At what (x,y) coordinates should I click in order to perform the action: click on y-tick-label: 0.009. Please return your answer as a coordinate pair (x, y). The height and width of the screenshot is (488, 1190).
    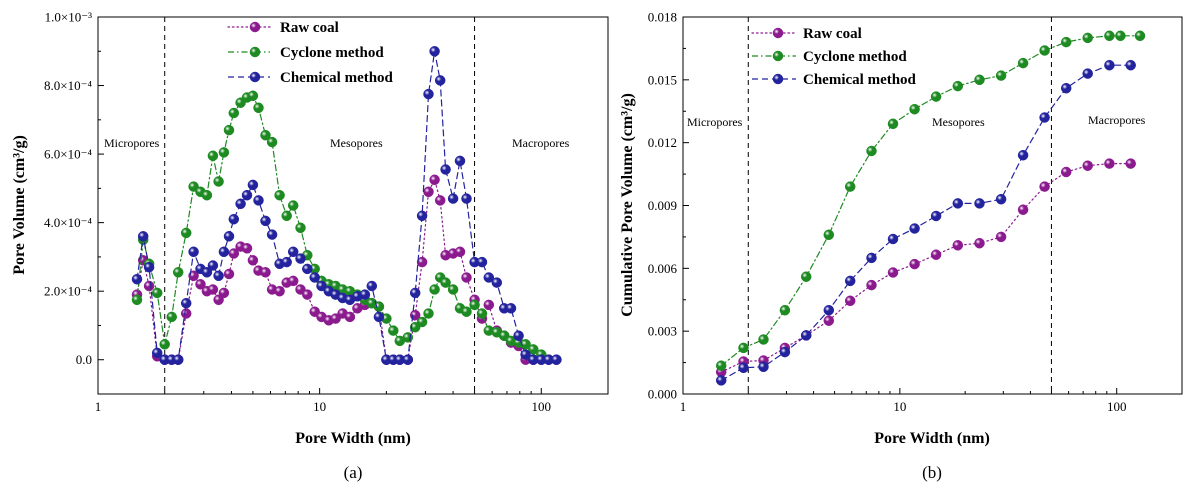
    Looking at the image, I should click on (662, 205).